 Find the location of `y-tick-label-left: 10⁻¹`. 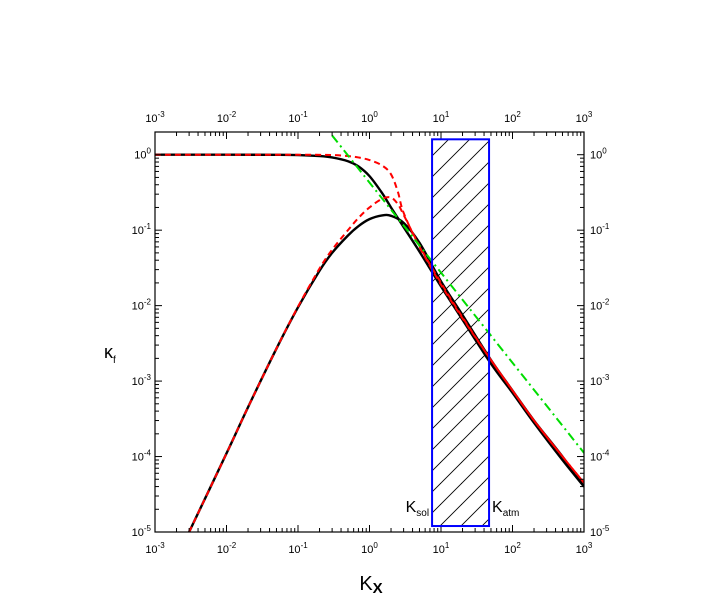

y-tick-label-left: 10⁻¹ is located at coordinates (142, 229).